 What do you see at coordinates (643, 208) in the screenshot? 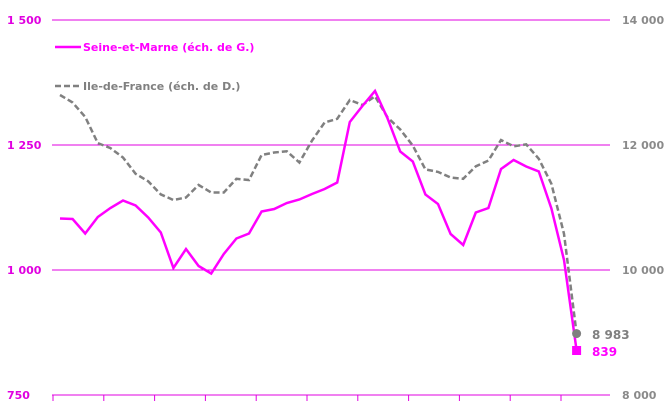
I see `right-axis: 14 000 12 000 10 000 8 000` at bounding box center [643, 208].